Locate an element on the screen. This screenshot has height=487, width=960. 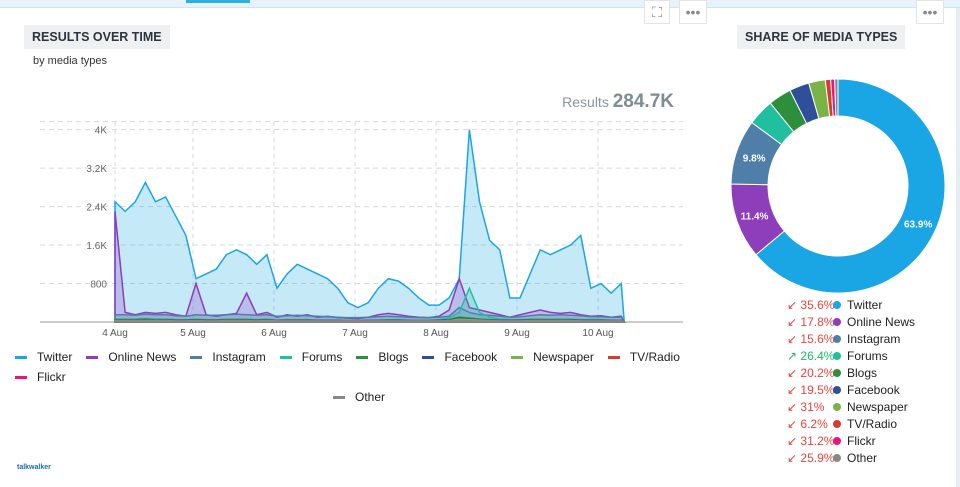
expand-button: ⛶ is located at coordinates (657, 12).